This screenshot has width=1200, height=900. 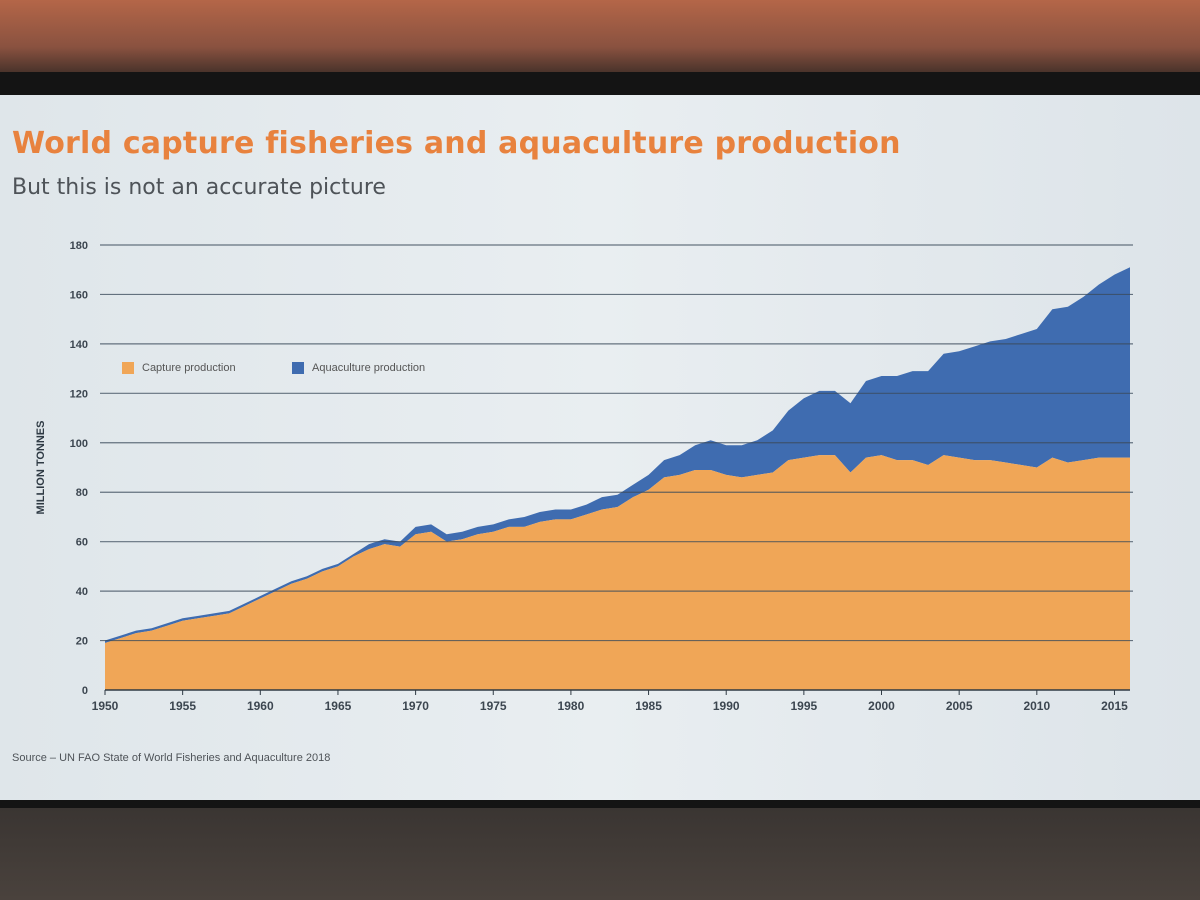 What do you see at coordinates (1036, 706) in the screenshot?
I see `x-tick-label: 2010` at bounding box center [1036, 706].